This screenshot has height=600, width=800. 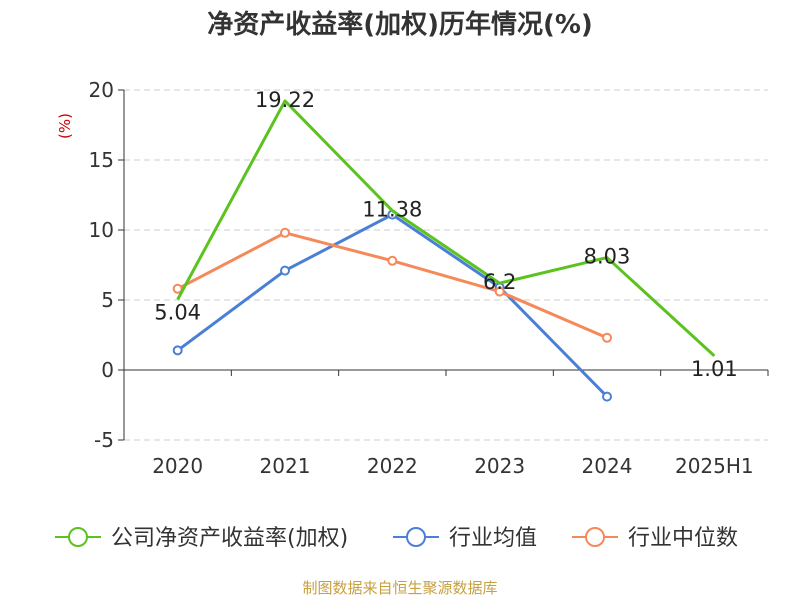 What do you see at coordinates (107, 370) in the screenshot?
I see `y-tick-label: 0` at bounding box center [107, 370].